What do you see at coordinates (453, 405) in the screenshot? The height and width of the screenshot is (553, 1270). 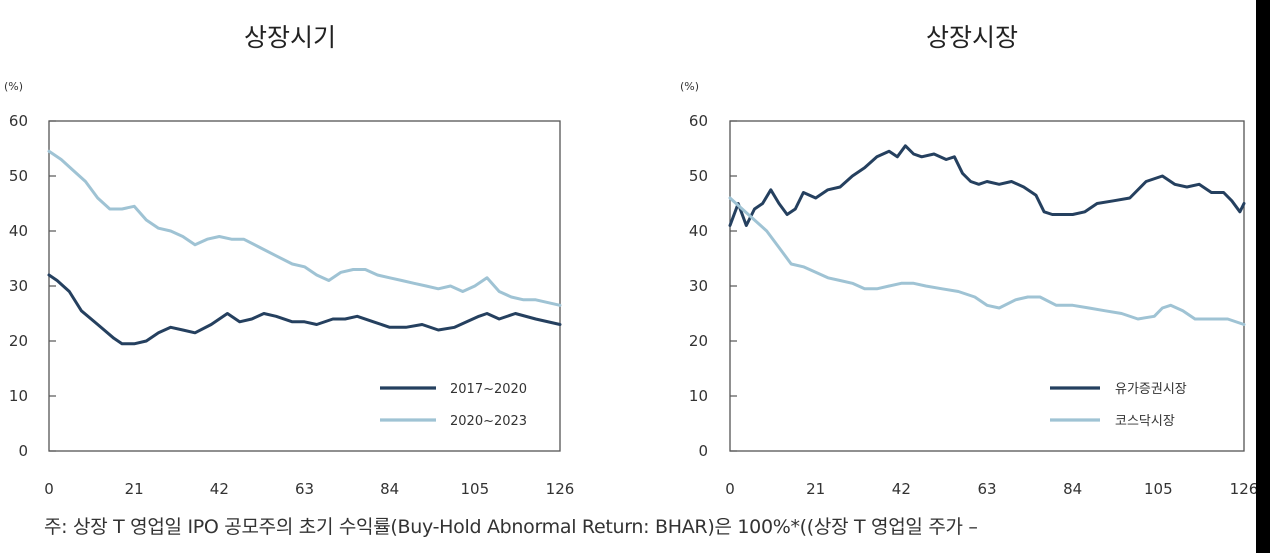 I see `legend: 2017~2020 2020~2023` at bounding box center [453, 405].